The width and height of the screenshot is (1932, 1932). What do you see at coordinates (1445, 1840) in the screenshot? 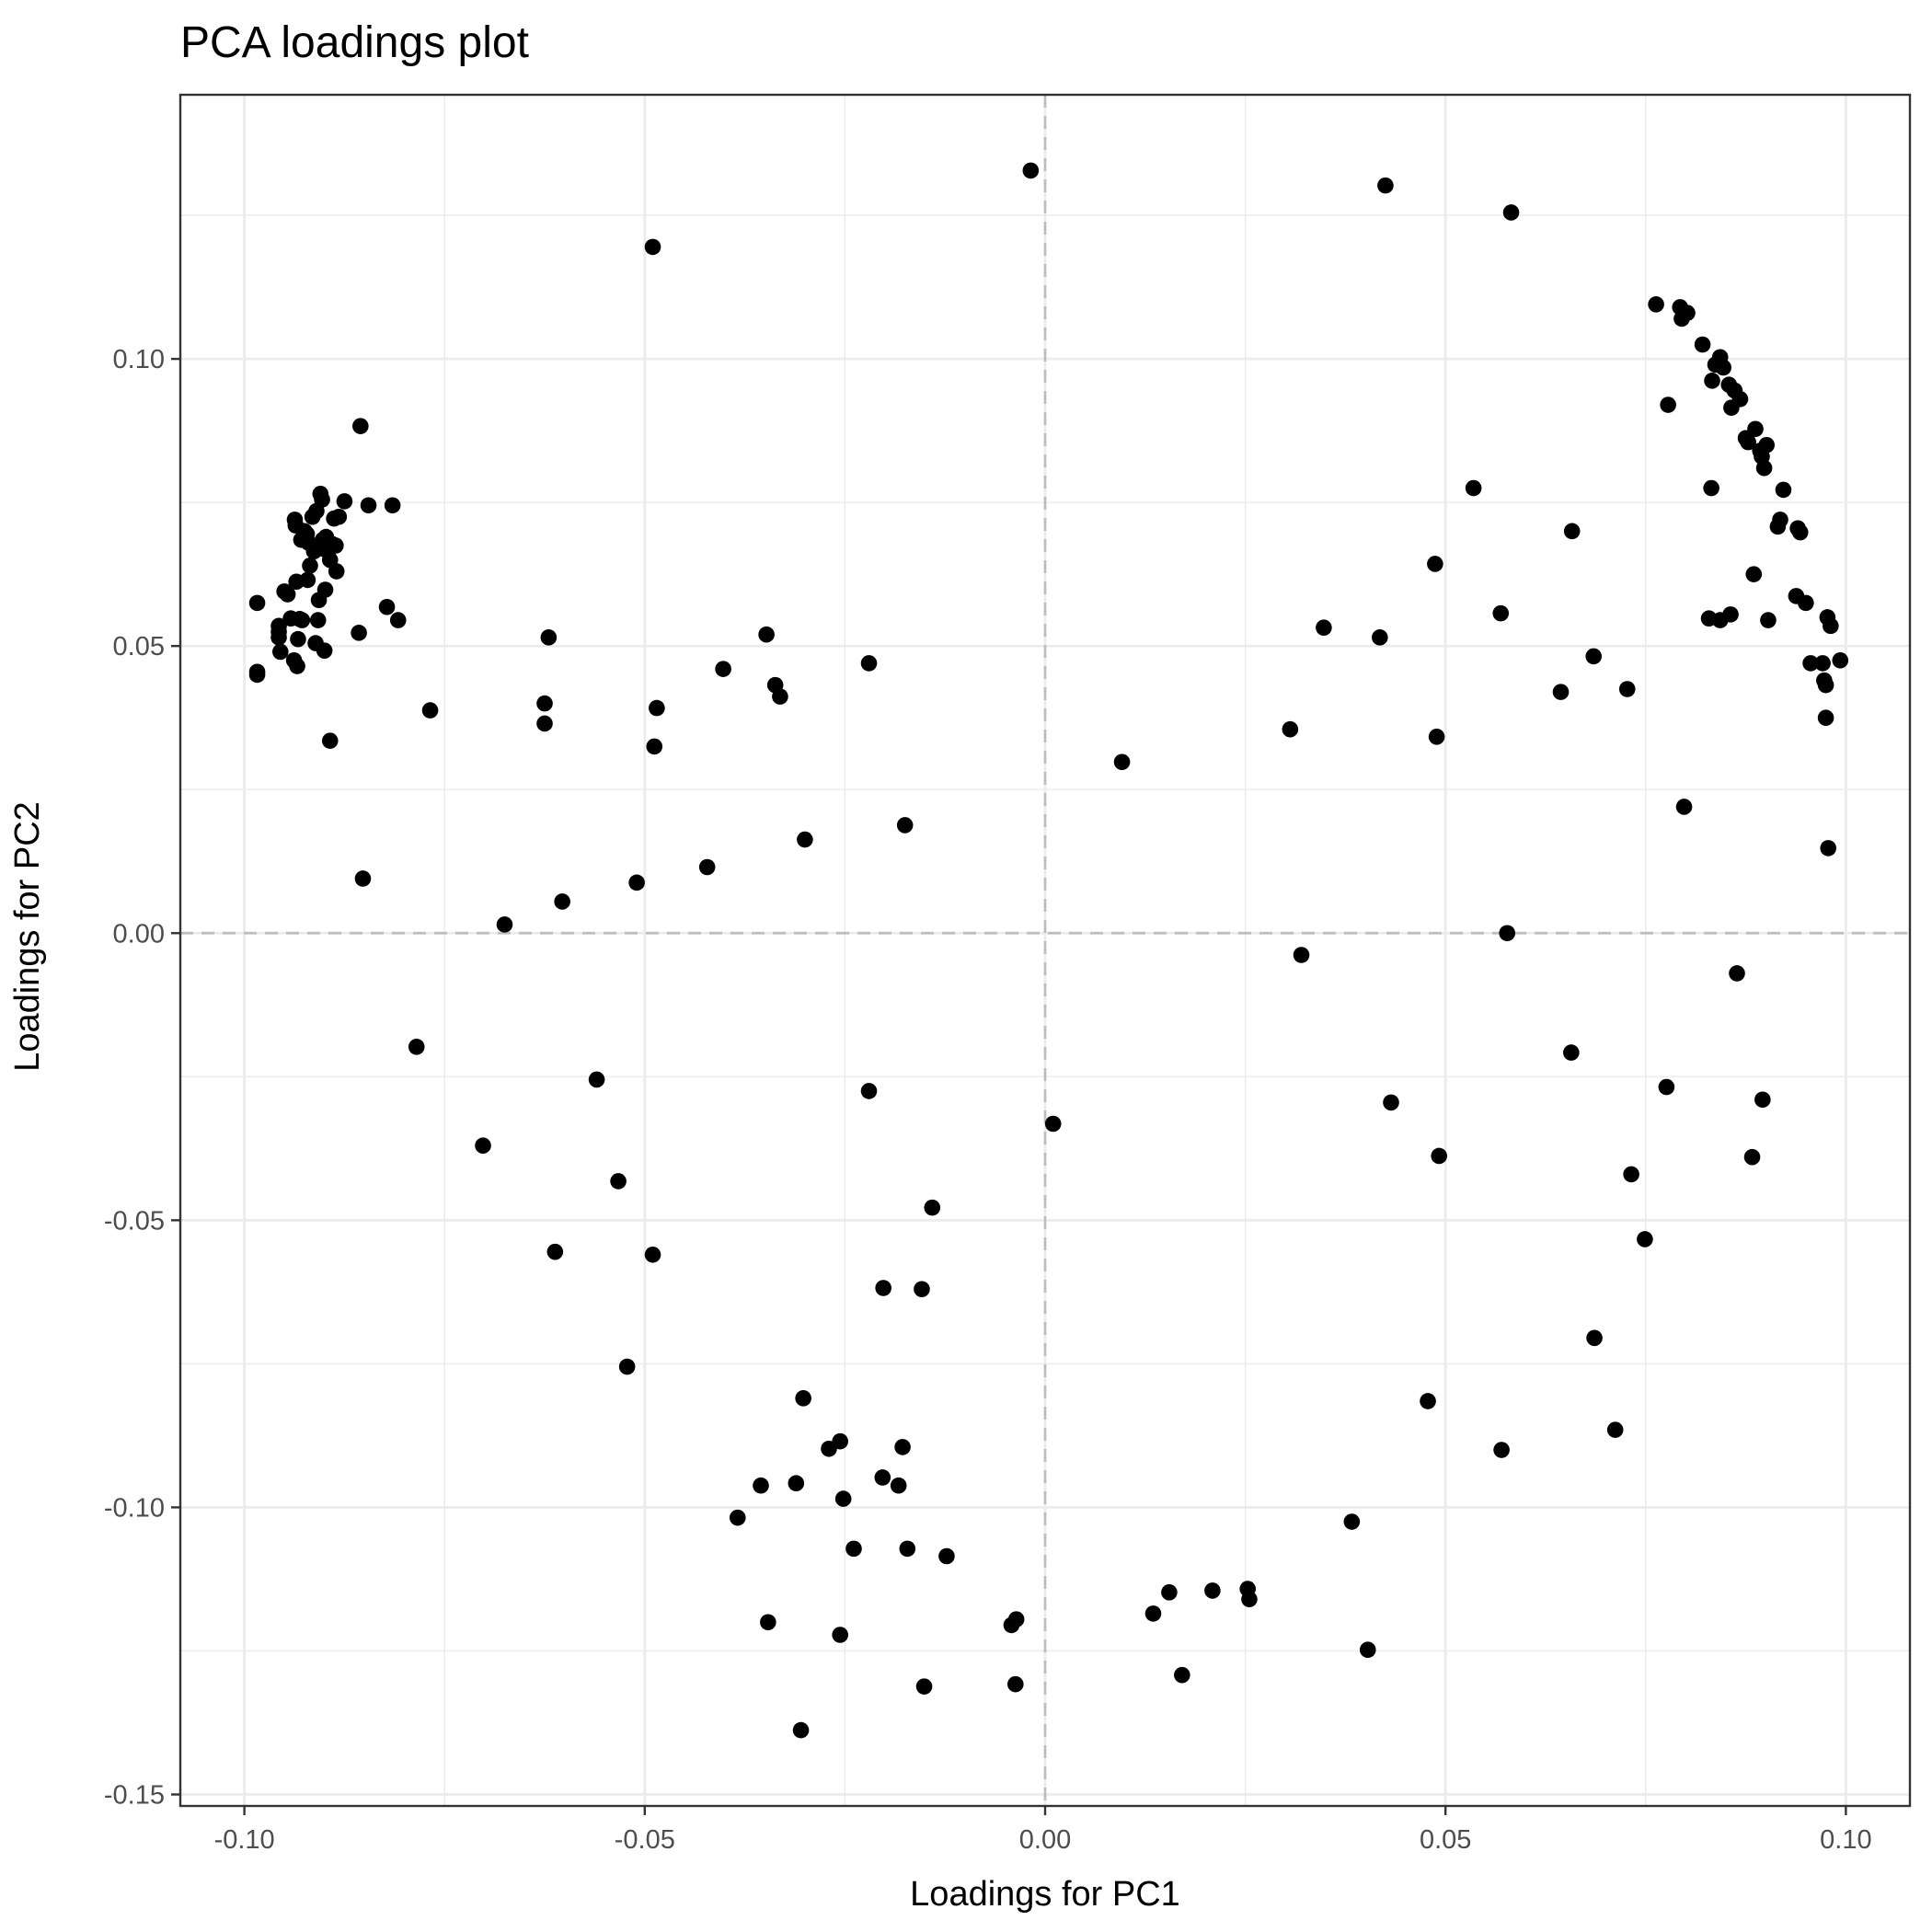
I see `x-tick-label: 0.05` at bounding box center [1445, 1840].